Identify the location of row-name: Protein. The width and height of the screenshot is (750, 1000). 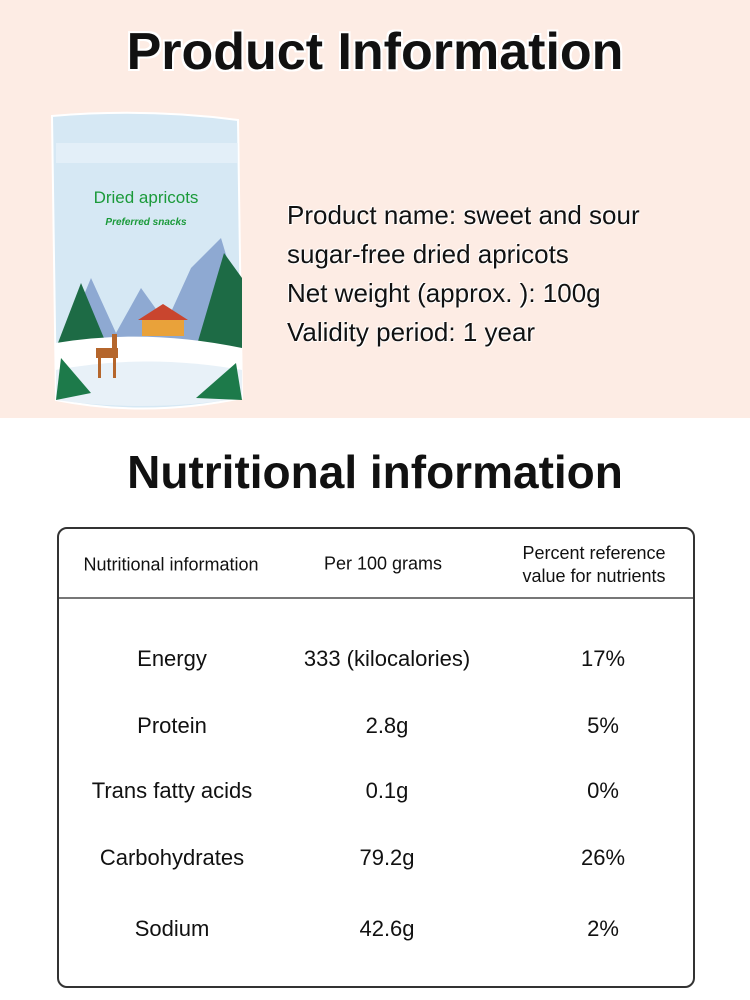
(172, 725).